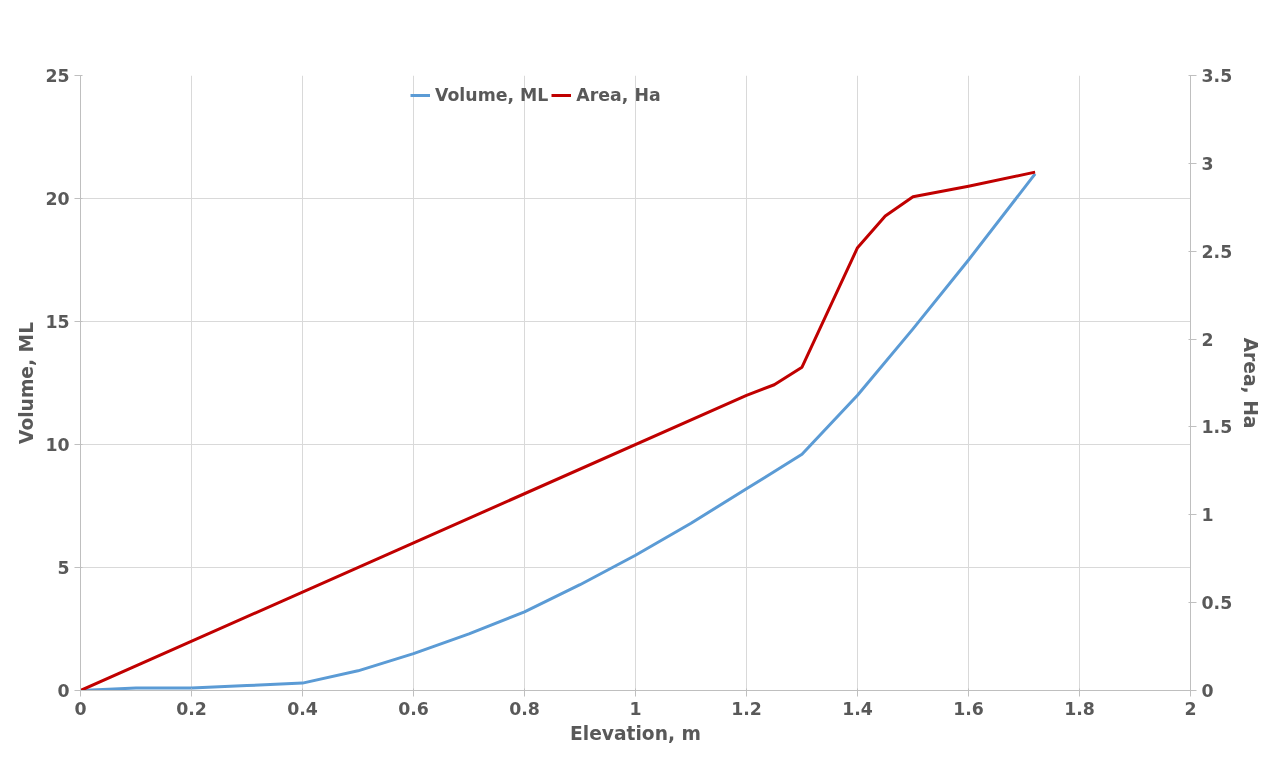 This screenshot has width=1288, height=758. I want to click on x-tick-label: 0.6, so click(413, 708).